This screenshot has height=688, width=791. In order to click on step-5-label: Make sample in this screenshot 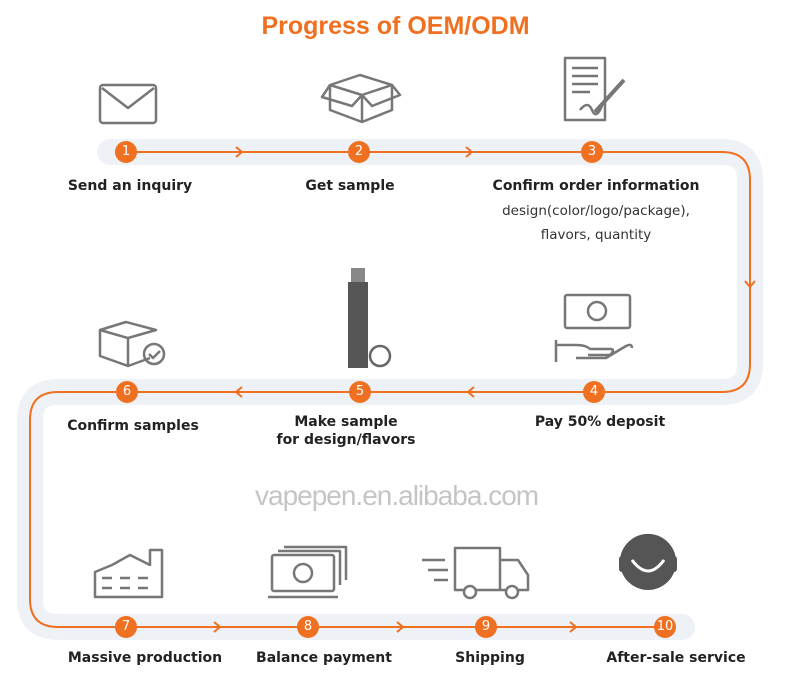, I will do `click(346, 422)`.